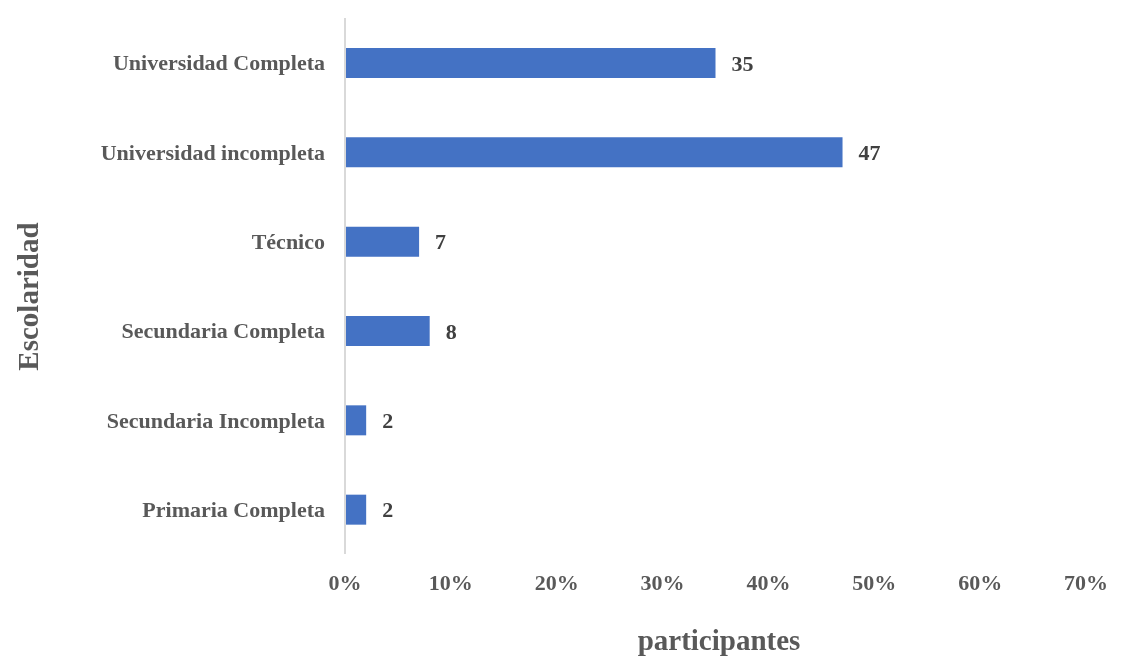  I want to click on x-tick-label: 60%, so click(980, 582).